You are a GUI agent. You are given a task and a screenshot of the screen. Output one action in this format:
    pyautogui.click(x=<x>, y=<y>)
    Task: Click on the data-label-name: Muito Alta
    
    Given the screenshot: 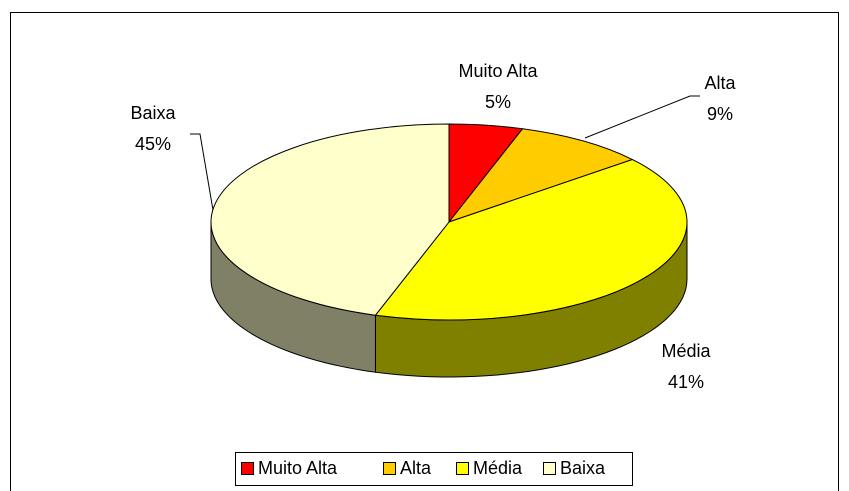 What is the action you would take?
    pyautogui.click(x=498, y=71)
    